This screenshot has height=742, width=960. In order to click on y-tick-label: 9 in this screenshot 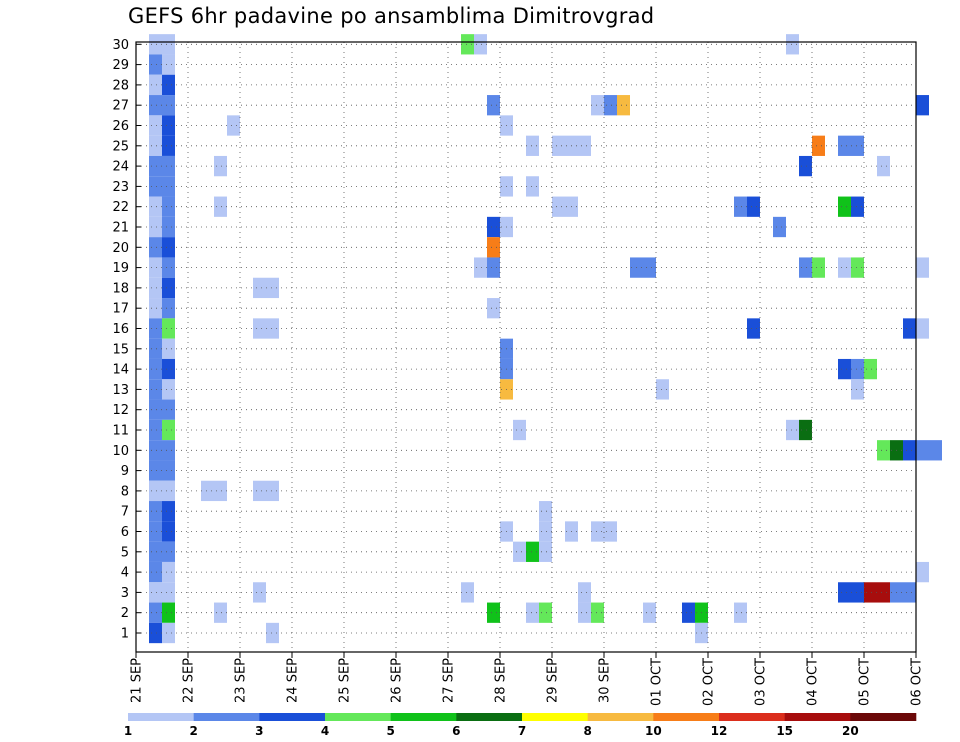, I will do `click(125, 471)`.